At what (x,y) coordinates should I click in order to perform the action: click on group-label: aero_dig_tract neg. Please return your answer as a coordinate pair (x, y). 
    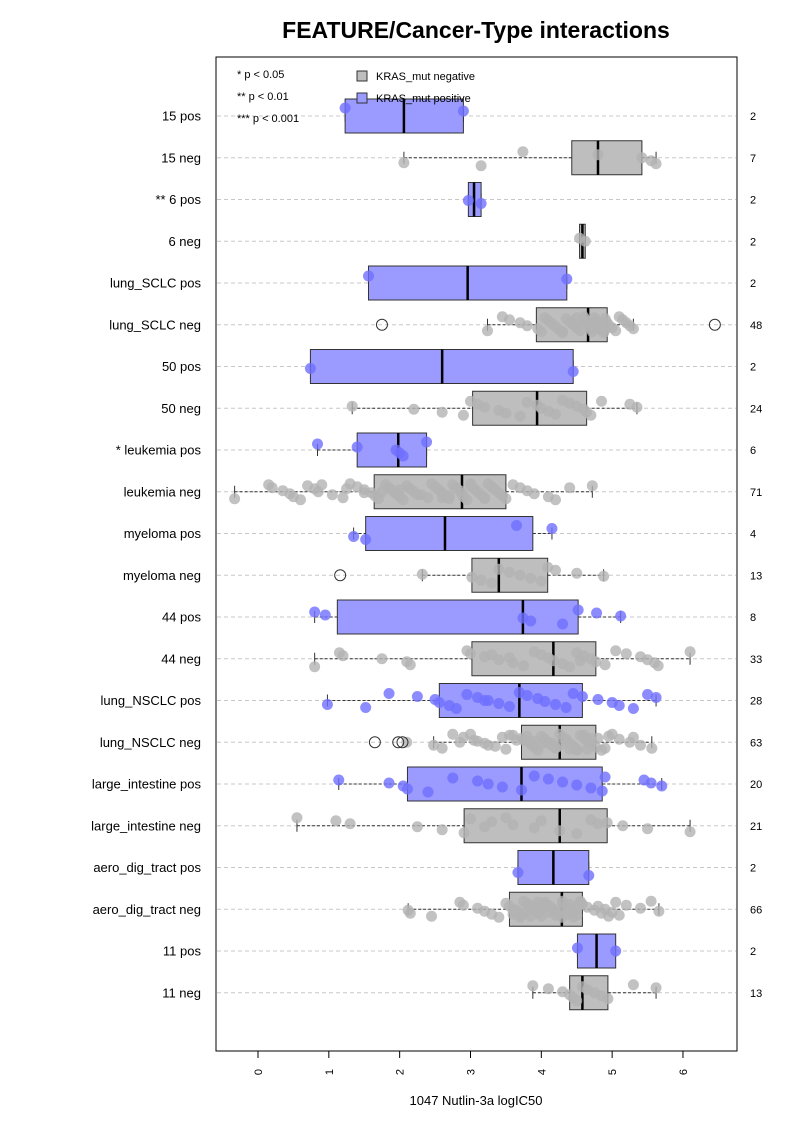
    Looking at the image, I should click on (147, 909).